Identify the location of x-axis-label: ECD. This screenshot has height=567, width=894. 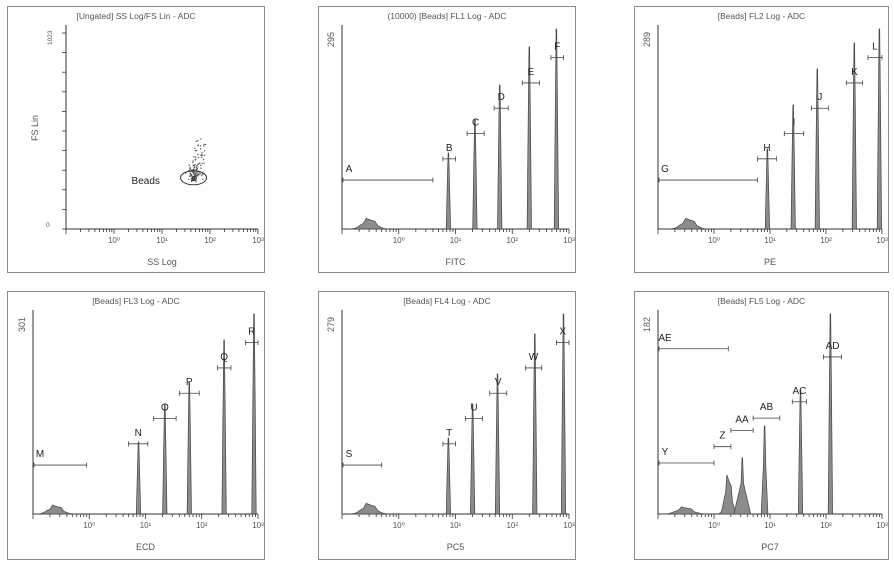
(146, 547).